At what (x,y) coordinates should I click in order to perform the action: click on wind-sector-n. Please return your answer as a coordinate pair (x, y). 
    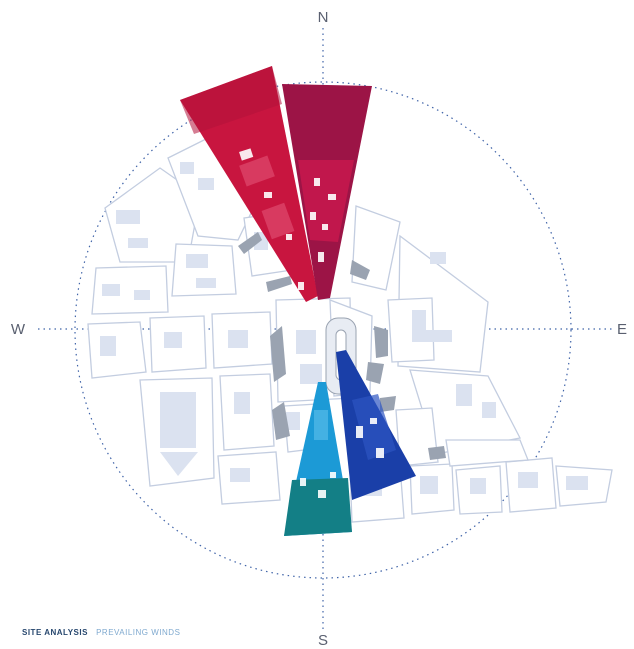
    Looking at the image, I should click on (327, 192).